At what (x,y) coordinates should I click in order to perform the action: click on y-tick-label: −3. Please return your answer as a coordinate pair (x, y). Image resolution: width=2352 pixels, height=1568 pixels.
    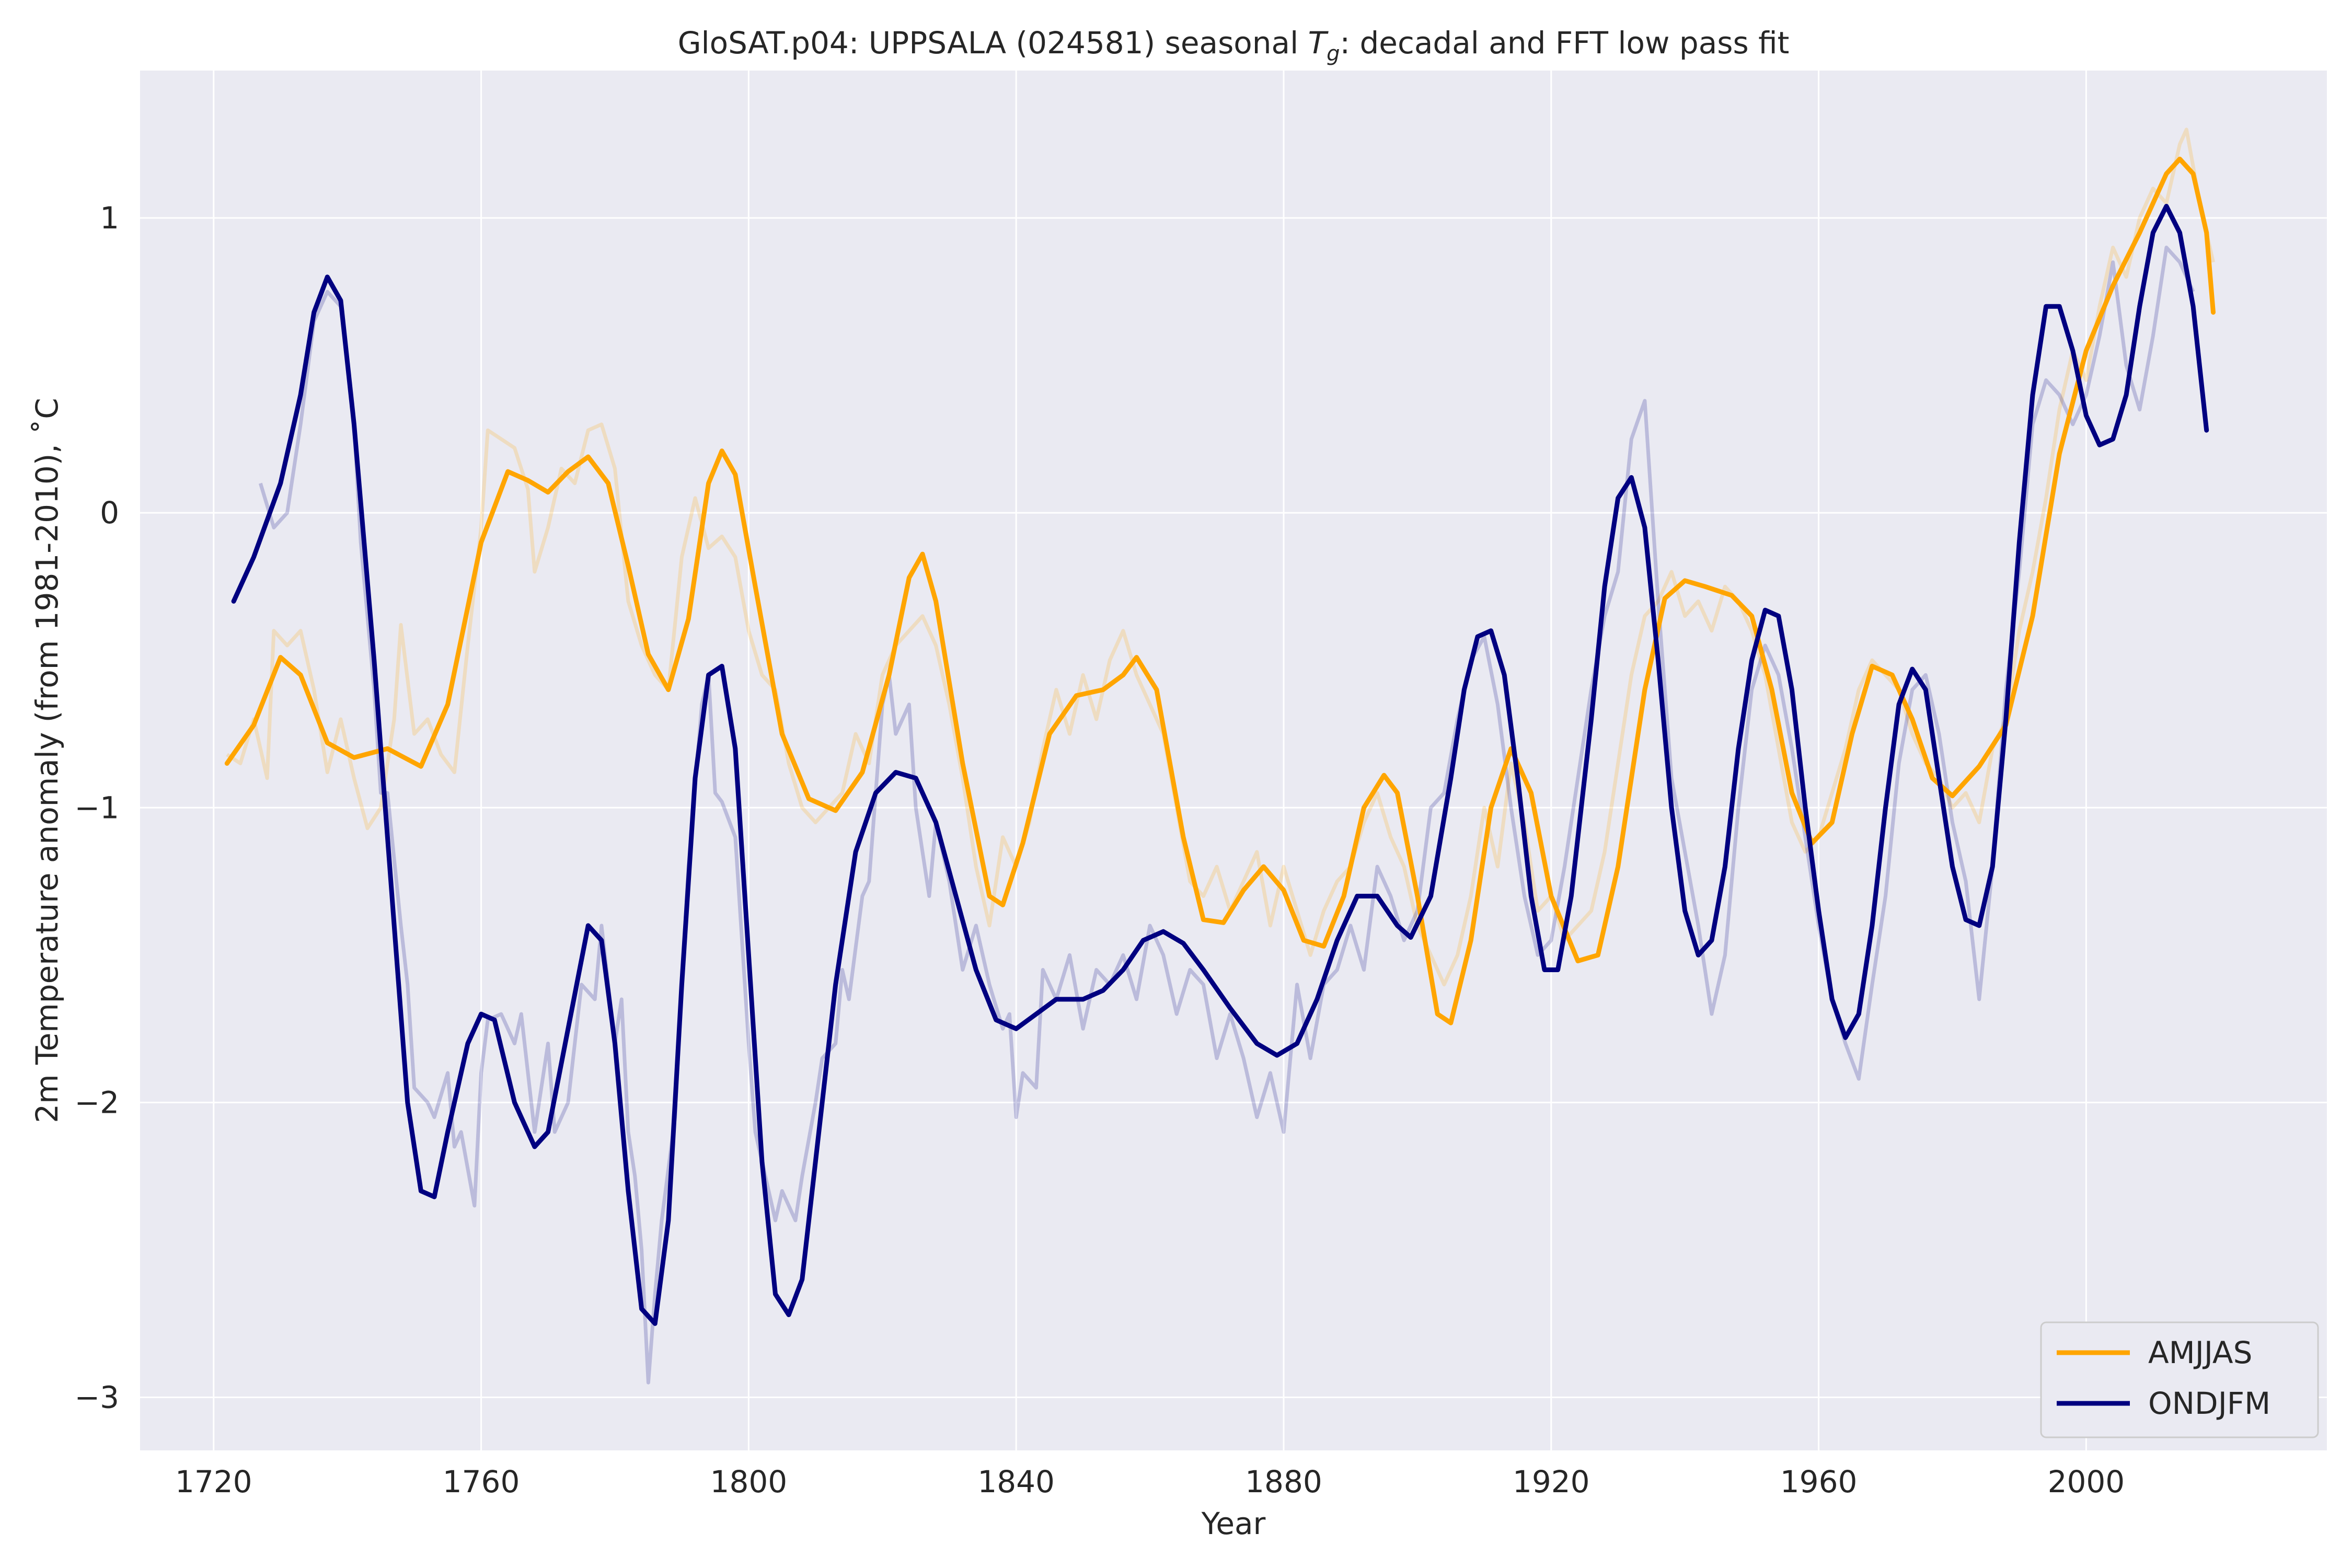
    Looking at the image, I should click on (97, 1397).